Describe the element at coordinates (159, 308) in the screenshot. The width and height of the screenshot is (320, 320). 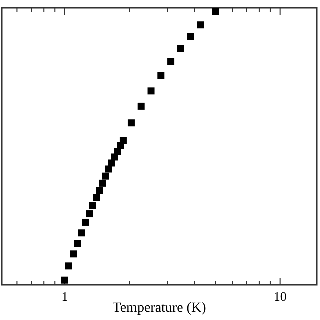
I see `x-axis-title: Temperature (K)` at that location.